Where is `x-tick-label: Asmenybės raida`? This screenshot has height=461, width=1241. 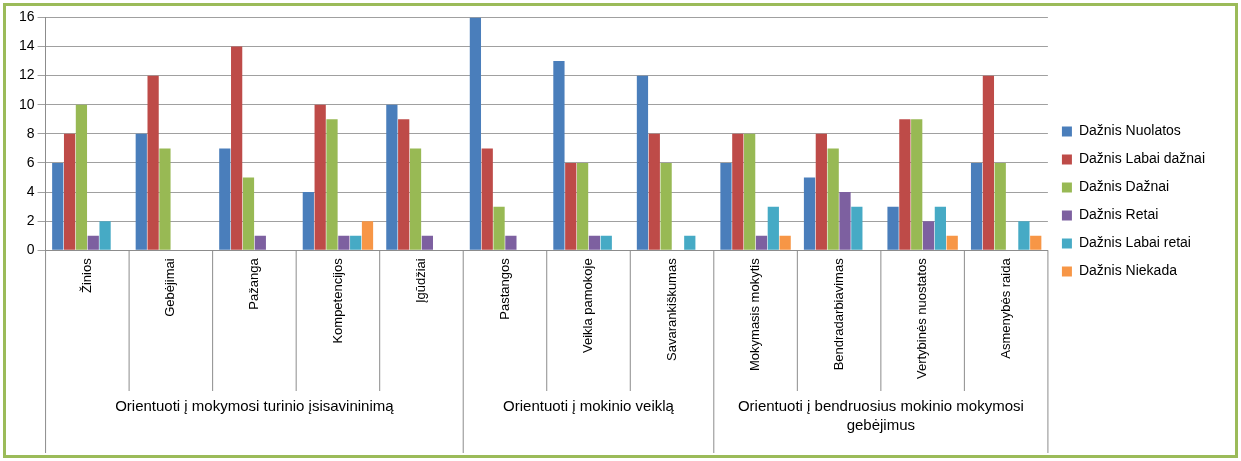
x-tick-label: Asmenybės raida is located at coordinates (1005, 308).